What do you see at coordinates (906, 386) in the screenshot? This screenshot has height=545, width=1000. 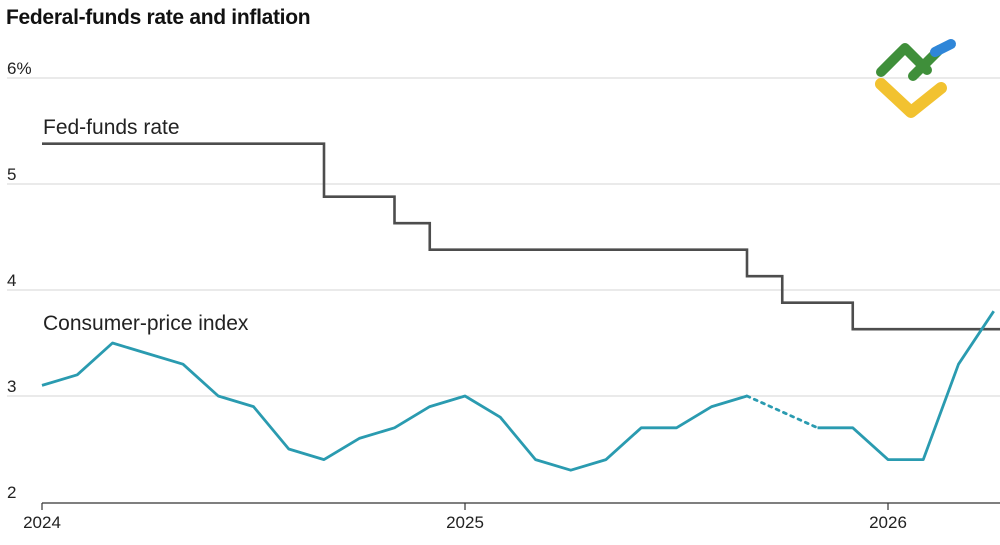 I see `series-line-cpi` at bounding box center [906, 386].